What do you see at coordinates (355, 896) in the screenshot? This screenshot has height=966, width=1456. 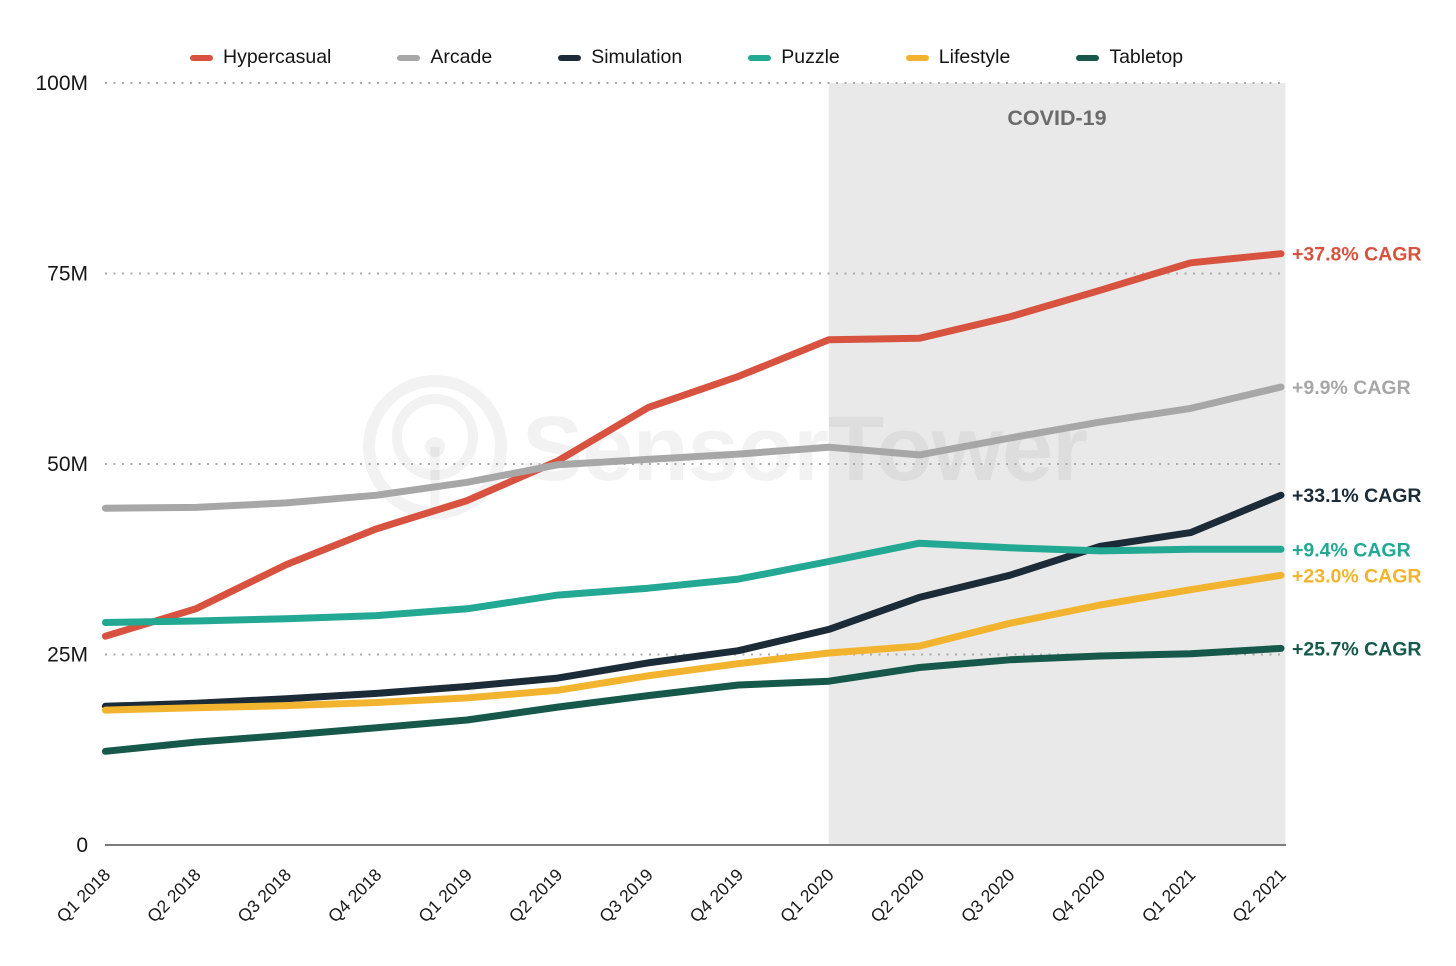 I see `x-tick-label: Q4 2018` at bounding box center [355, 896].